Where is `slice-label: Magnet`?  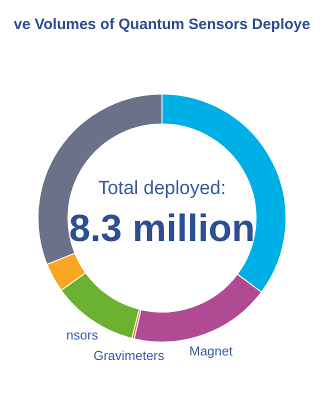 slice-label: Magnet is located at coordinates (211, 350).